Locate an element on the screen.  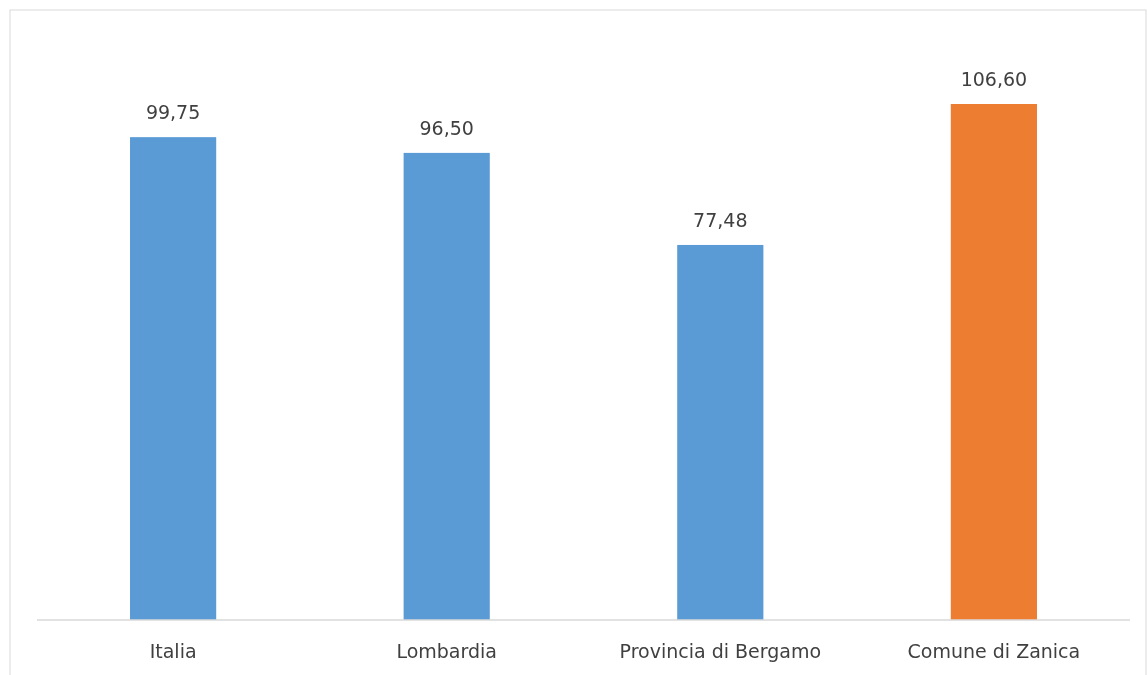
x-tick-label: Comune di Zanica is located at coordinates (994, 651).